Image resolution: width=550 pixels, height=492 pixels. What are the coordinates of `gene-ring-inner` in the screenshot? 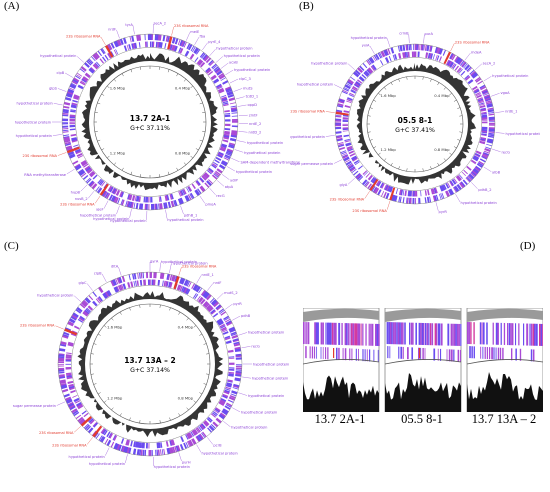 It's located at (150, 122).